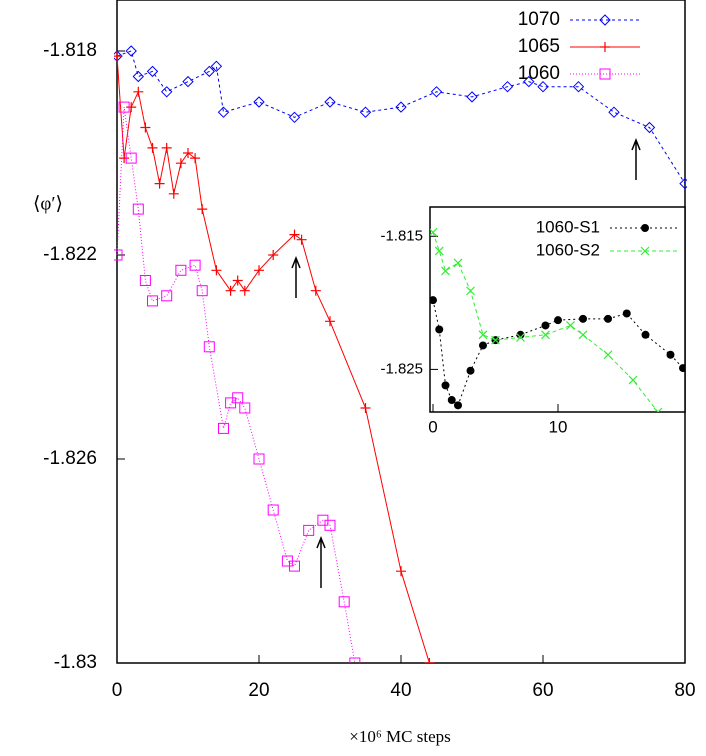  Describe the element at coordinates (568, 249) in the screenshot. I see `legend-label: 1060-S2` at that location.